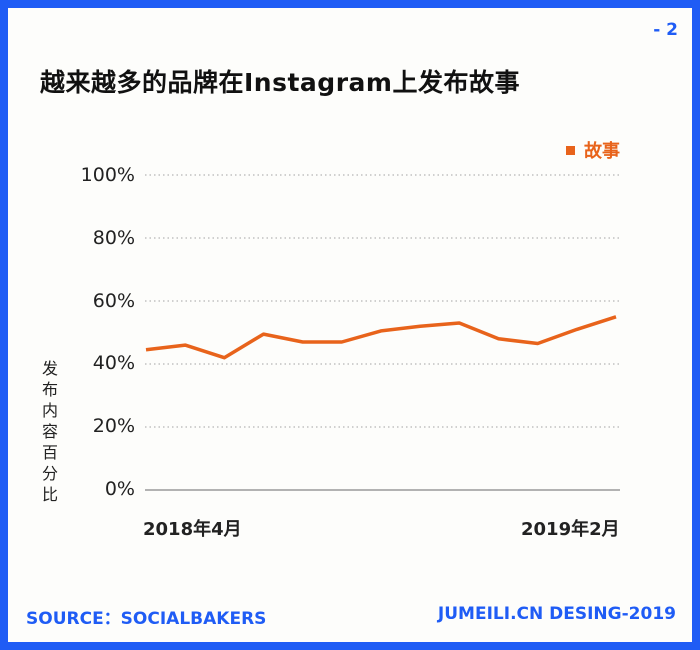 The image size is (700, 650). What do you see at coordinates (381, 337) in the screenshot?
I see `series-line` at bounding box center [381, 337].